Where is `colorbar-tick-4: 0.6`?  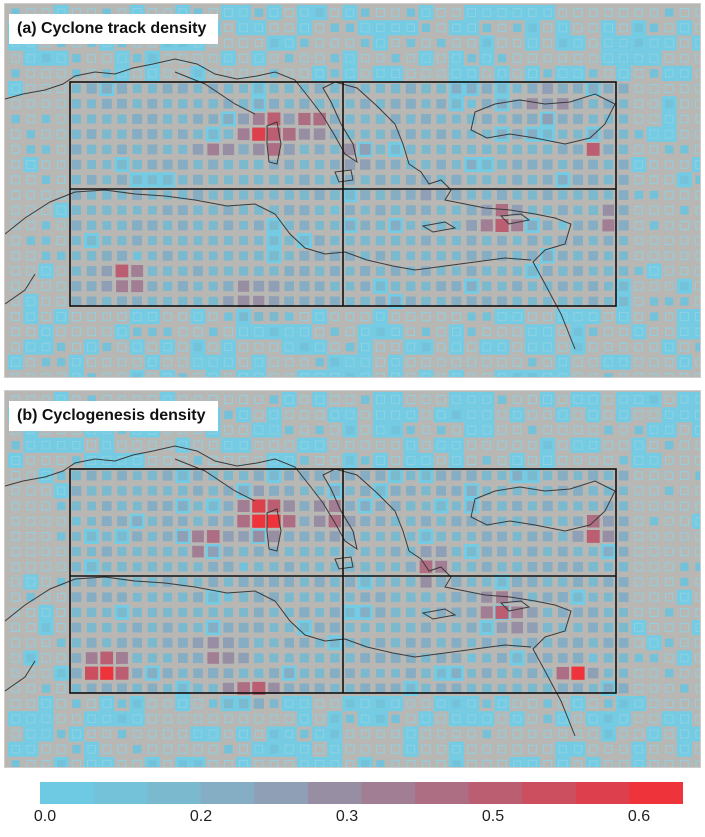
colorbar-tick-4: 0.6 is located at coordinates (639, 816).